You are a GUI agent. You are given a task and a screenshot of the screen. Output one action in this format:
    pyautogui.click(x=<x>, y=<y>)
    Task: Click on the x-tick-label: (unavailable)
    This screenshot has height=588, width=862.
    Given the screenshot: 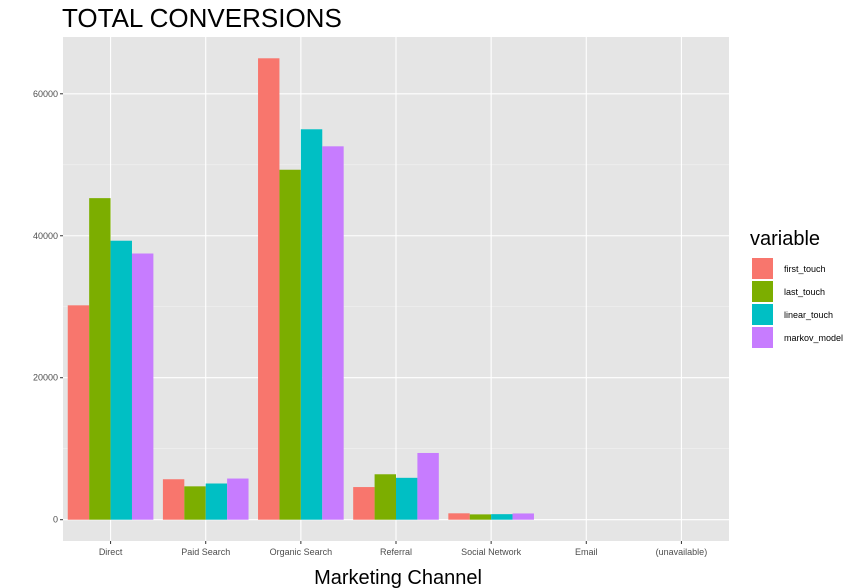 What is the action you would take?
    pyautogui.click(x=682, y=552)
    